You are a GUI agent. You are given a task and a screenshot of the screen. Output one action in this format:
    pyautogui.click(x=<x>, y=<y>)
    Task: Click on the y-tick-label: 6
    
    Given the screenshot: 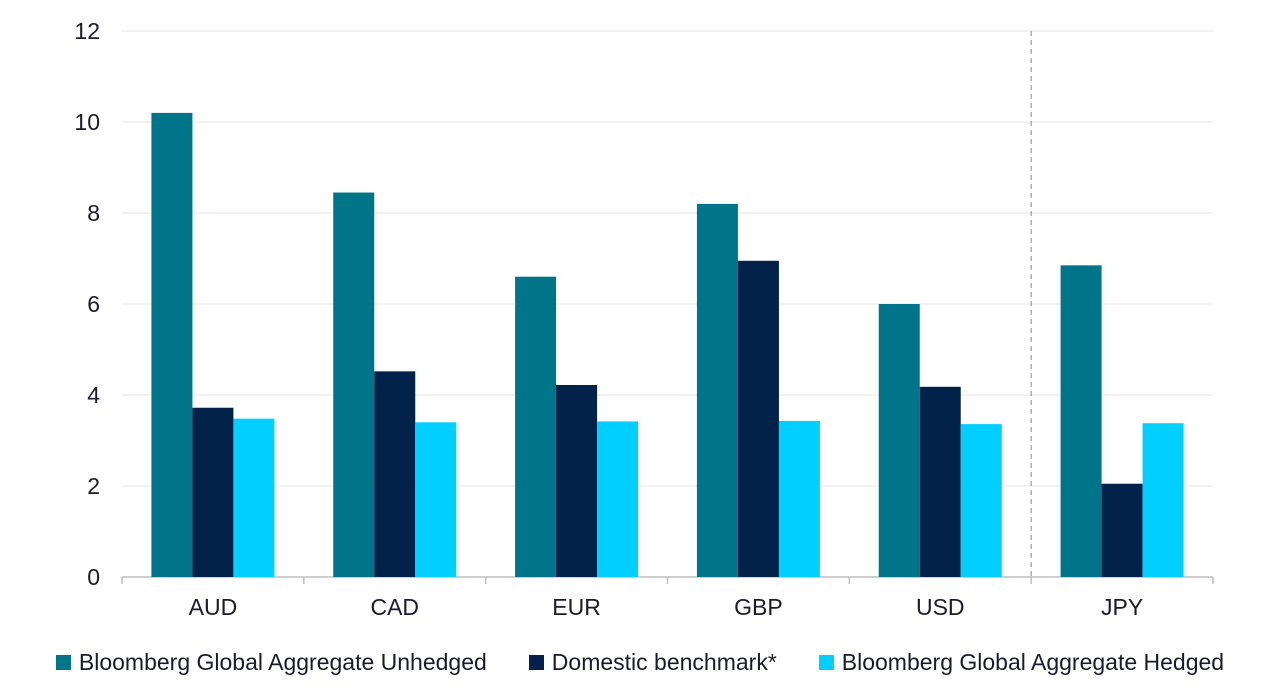 What is the action you would take?
    pyautogui.click(x=93, y=304)
    